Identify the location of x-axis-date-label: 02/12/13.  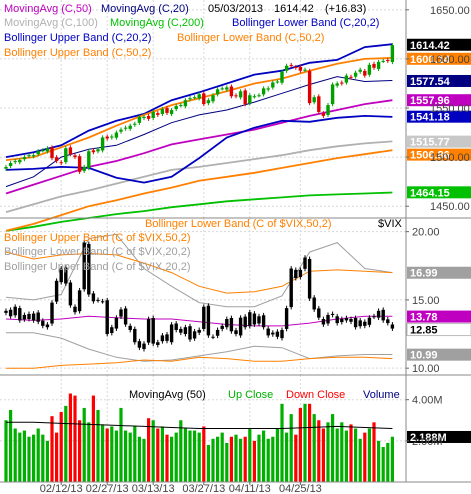
(61, 488).